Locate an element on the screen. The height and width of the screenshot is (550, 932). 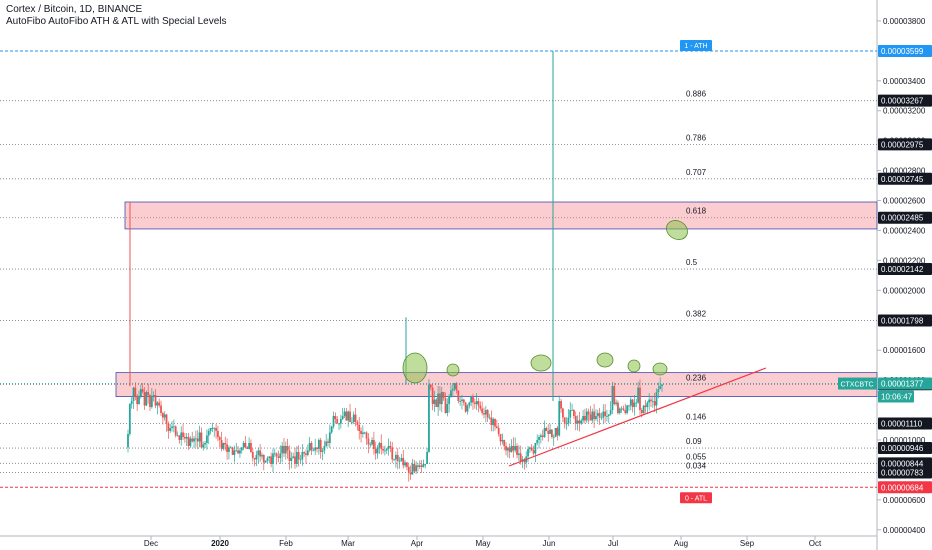
x-tick-label: Feb is located at coordinates (286, 543).